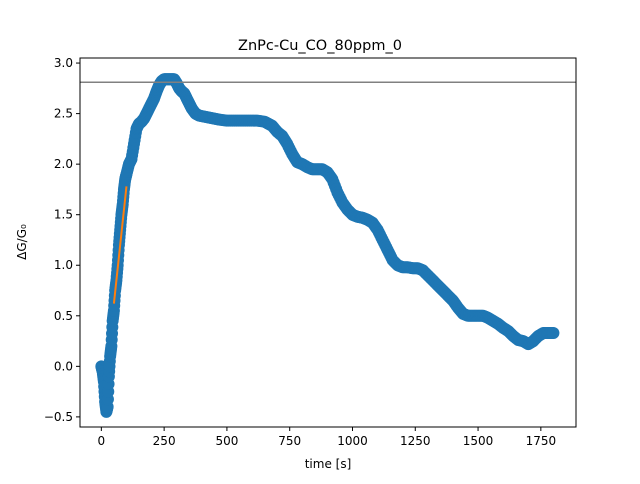 The width and height of the screenshot is (640, 484). What do you see at coordinates (63, 215) in the screenshot?
I see `y-tick-label: 1.5` at bounding box center [63, 215].